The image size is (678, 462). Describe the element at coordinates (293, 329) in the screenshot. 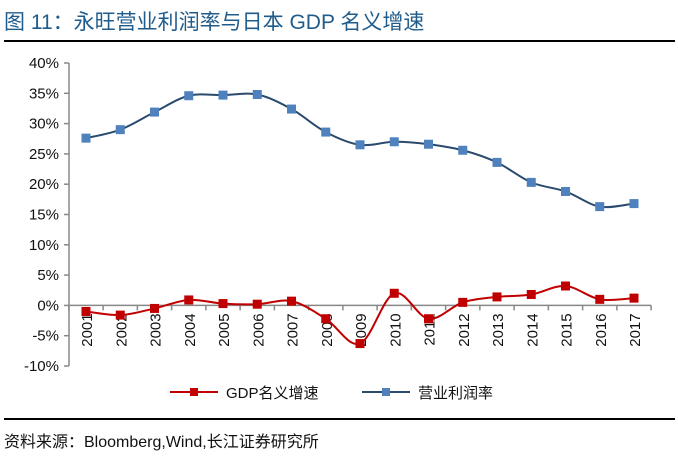

I see `x-tick-label: 2007` at that location.